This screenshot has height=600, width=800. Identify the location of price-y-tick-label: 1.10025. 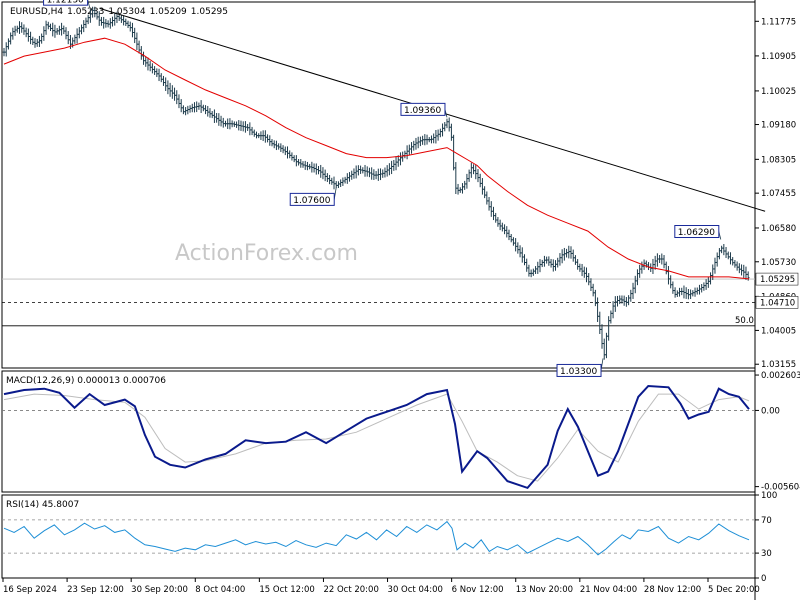
(778, 92).